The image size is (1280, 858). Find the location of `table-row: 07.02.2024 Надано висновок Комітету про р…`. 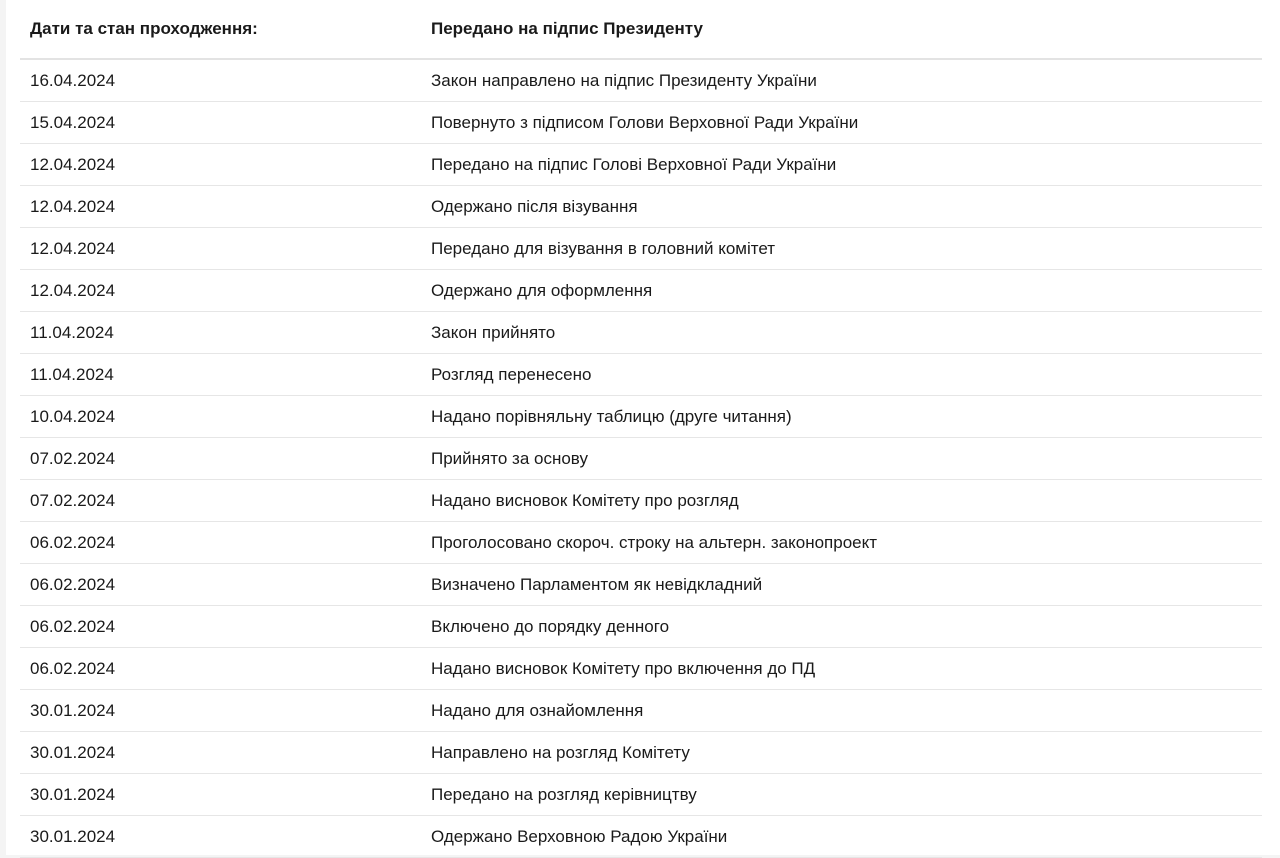

table-row: 07.02.2024 Надано висновок Комітету про р… is located at coordinates (641, 501).